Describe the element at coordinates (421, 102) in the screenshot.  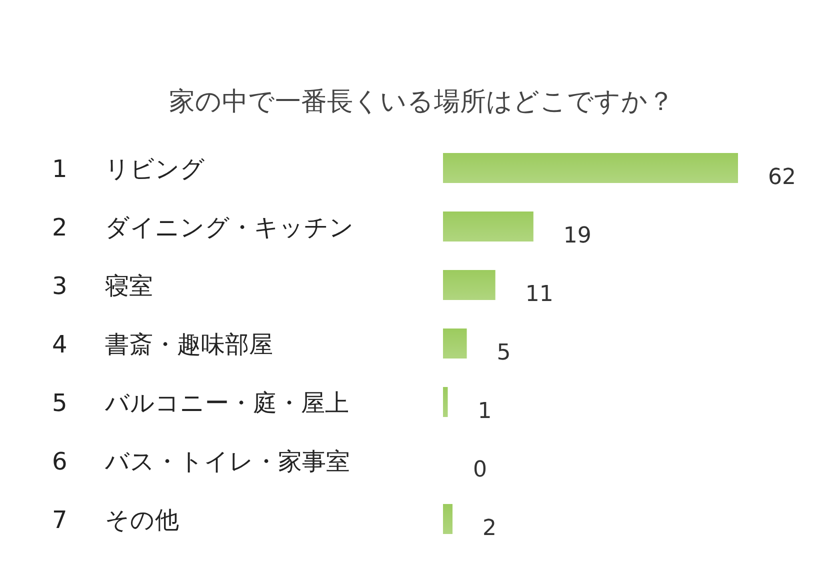
I see `chart-title: 家の中で一番長くいる場所はどこですか？` at that location.